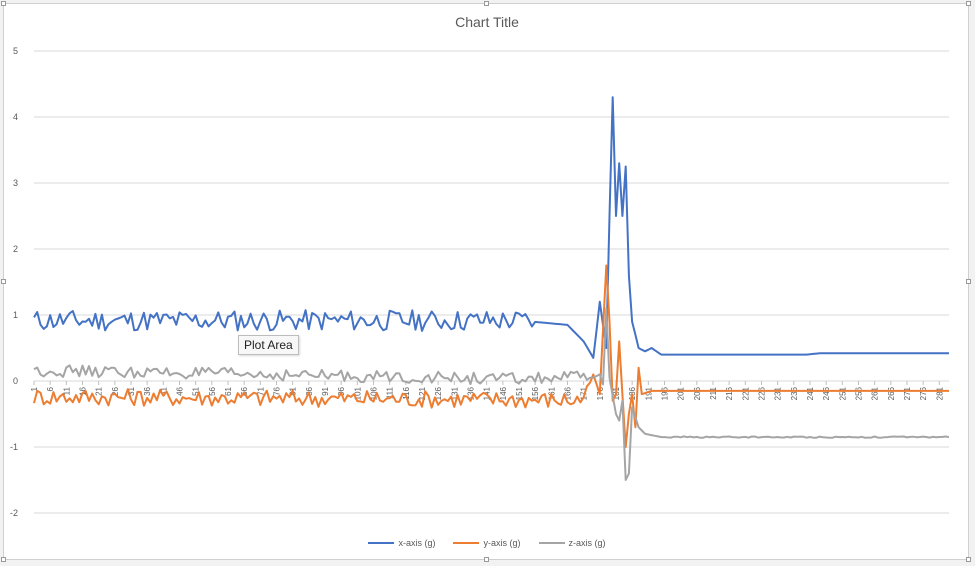 The image size is (975, 566). I want to click on y-tick-label: 1, so click(15, 315).